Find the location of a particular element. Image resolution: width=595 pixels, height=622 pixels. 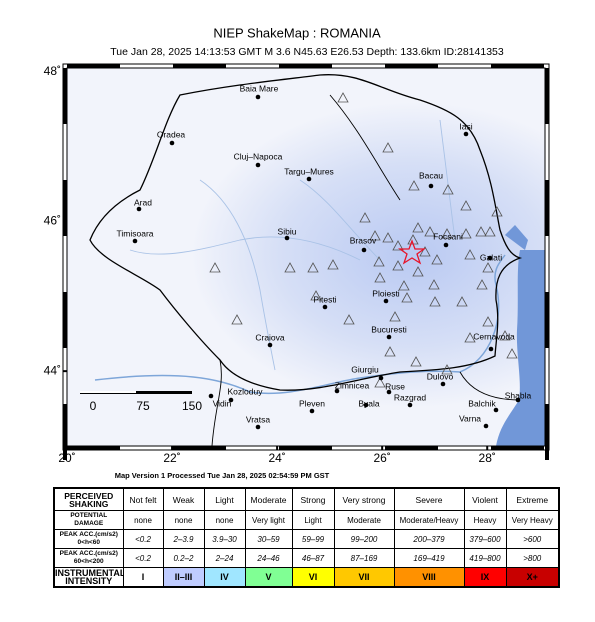

epicenter is located at coordinates (412, 252).